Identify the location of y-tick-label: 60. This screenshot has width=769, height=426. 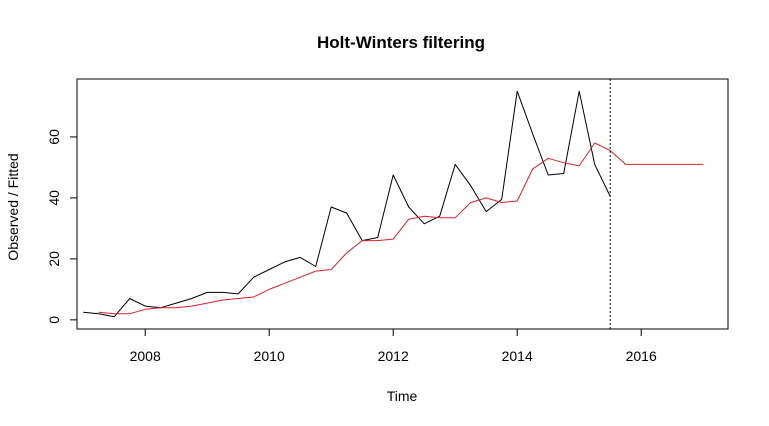
(54, 137).